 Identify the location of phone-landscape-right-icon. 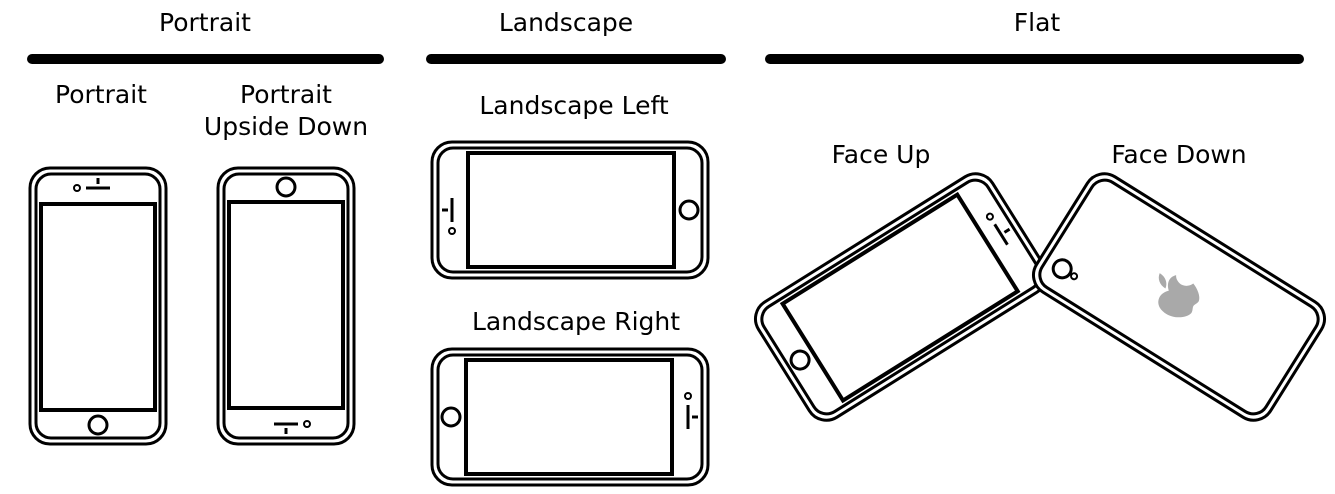
(570, 417).